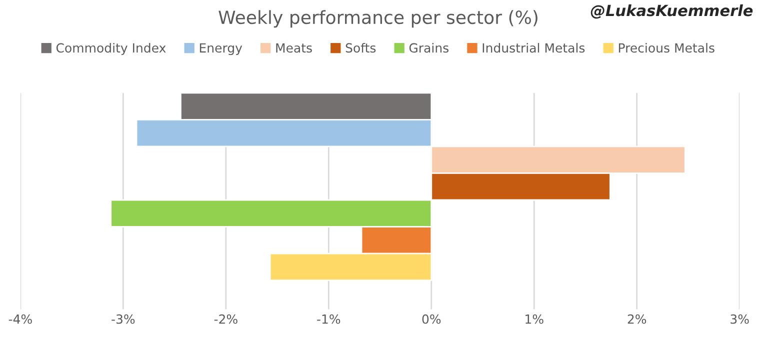 This screenshot has height=338, width=757. I want to click on x-tick-label: 2%, so click(637, 319).